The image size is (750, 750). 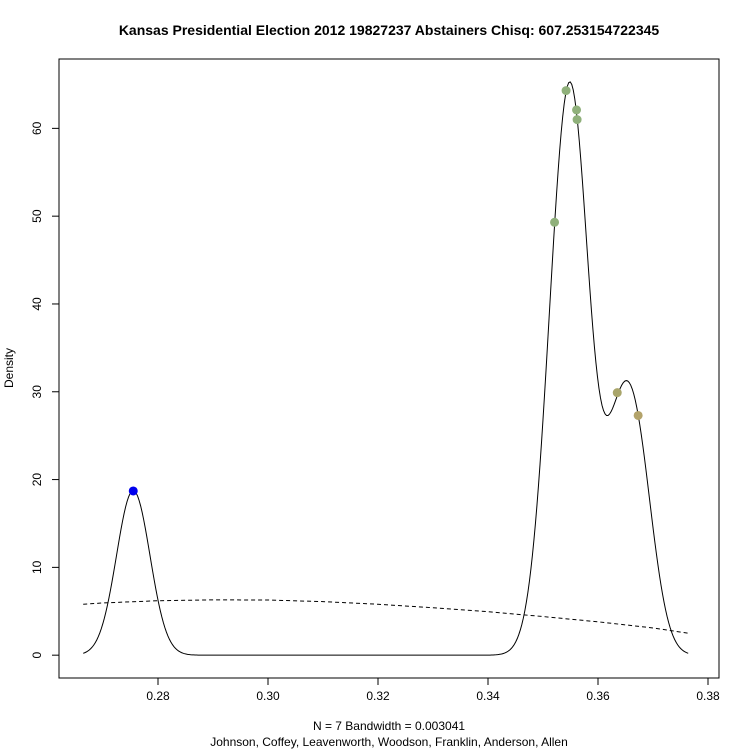 What do you see at coordinates (433, 690) in the screenshot?
I see `x-axis: 0.28 0.30 0.32 0.34 0.36 0.38` at bounding box center [433, 690].